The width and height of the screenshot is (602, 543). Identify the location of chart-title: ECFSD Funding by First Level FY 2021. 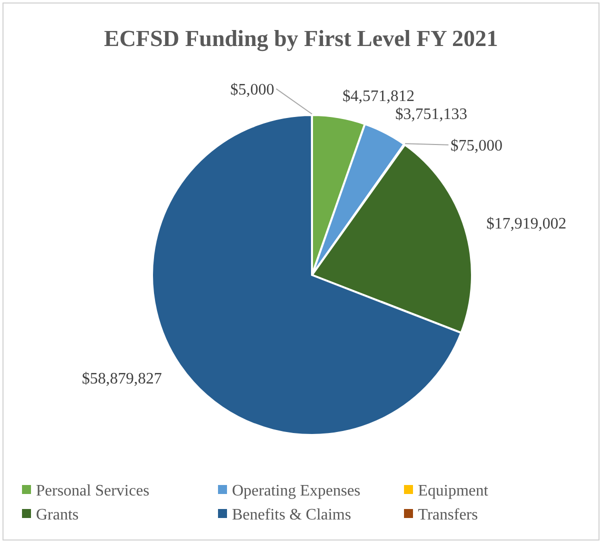
(301, 39).